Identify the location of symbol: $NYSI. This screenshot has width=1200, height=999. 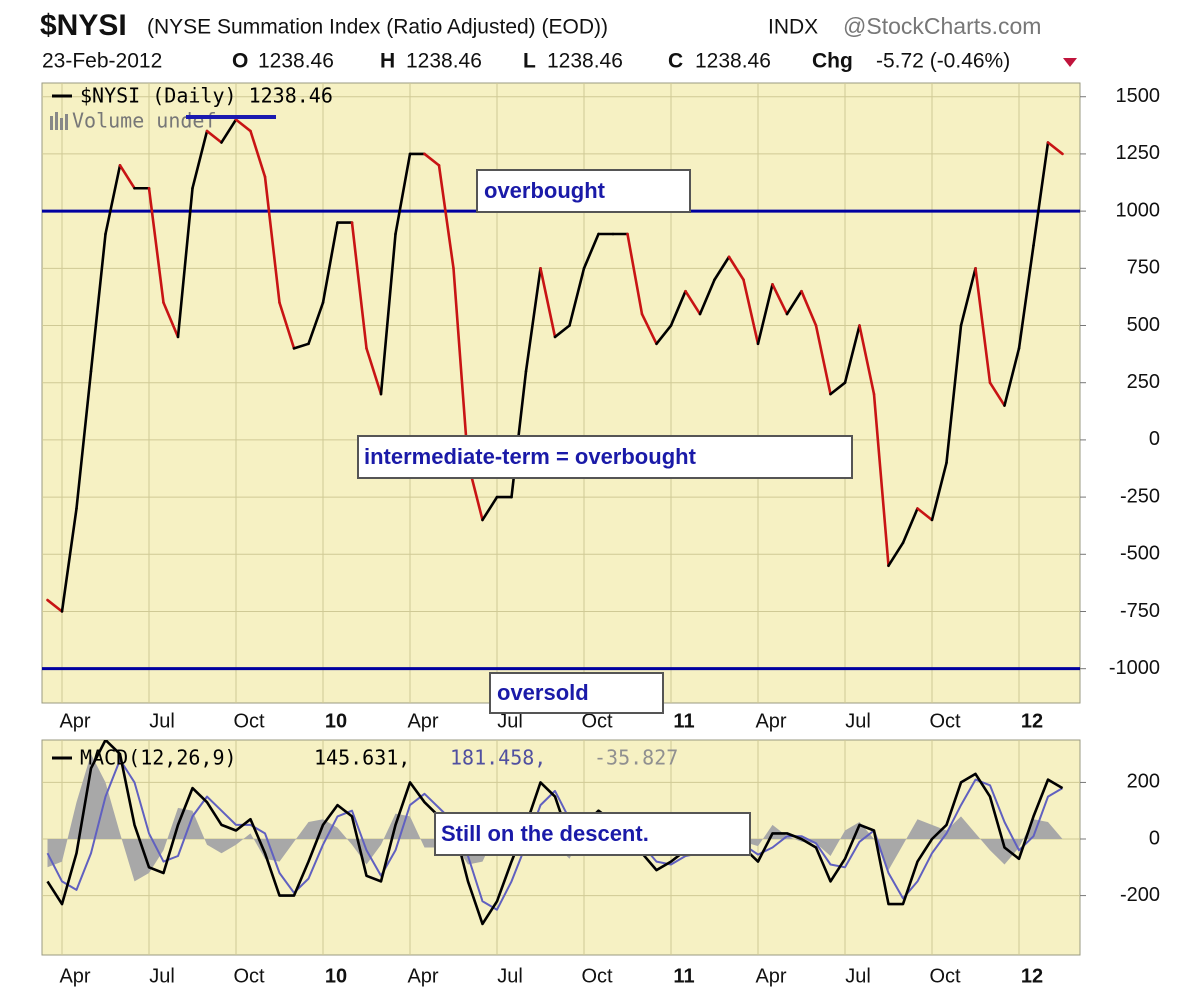
(83, 25).